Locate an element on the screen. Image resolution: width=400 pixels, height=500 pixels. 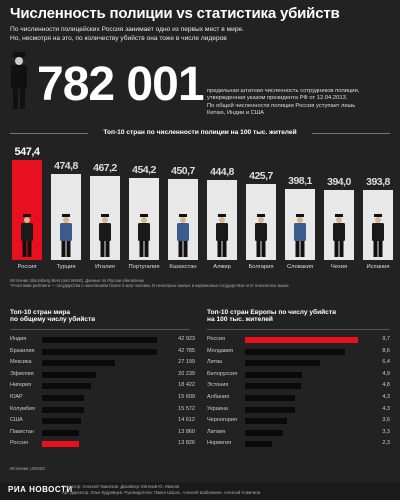
police-country-label: Казахстан is located at coordinates (183, 267).